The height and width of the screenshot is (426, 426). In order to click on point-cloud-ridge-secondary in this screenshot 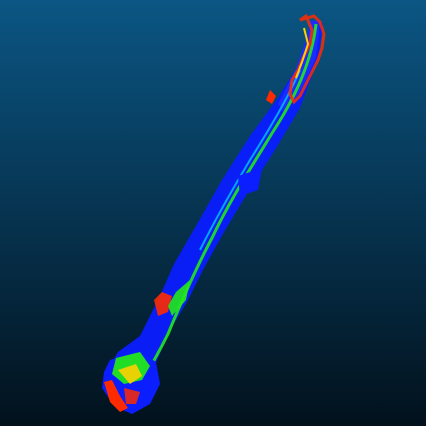, I will do `click(250, 160)`.